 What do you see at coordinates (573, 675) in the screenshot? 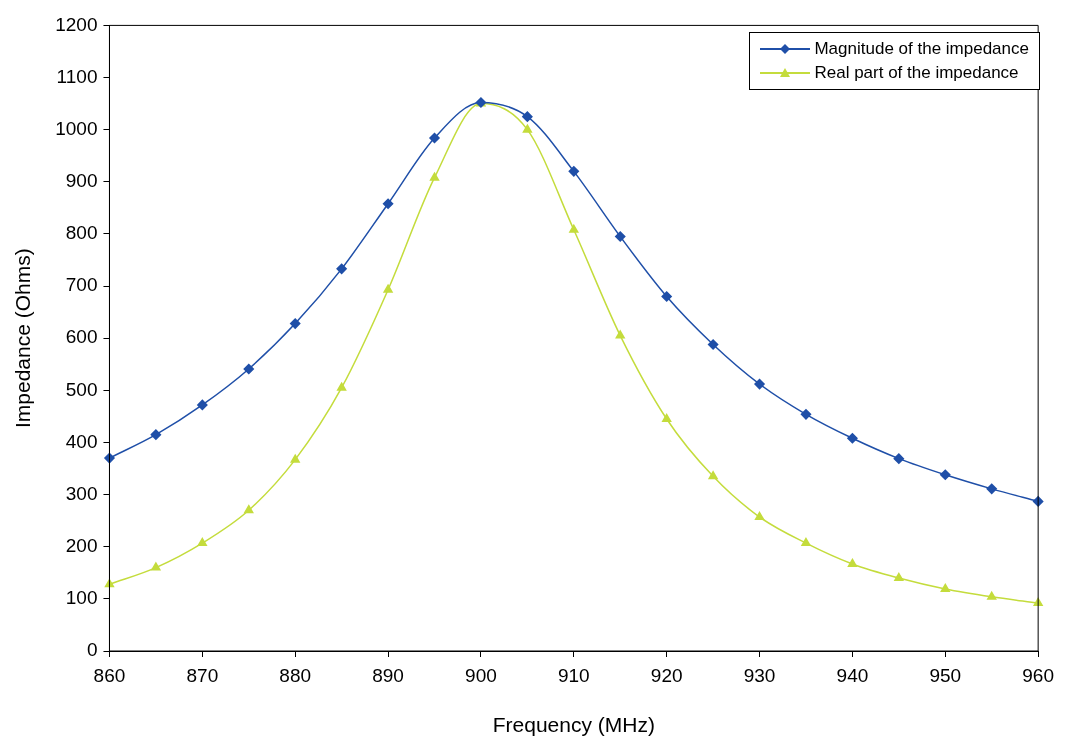
I see `x-tick-label: 910` at bounding box center [573, 675].